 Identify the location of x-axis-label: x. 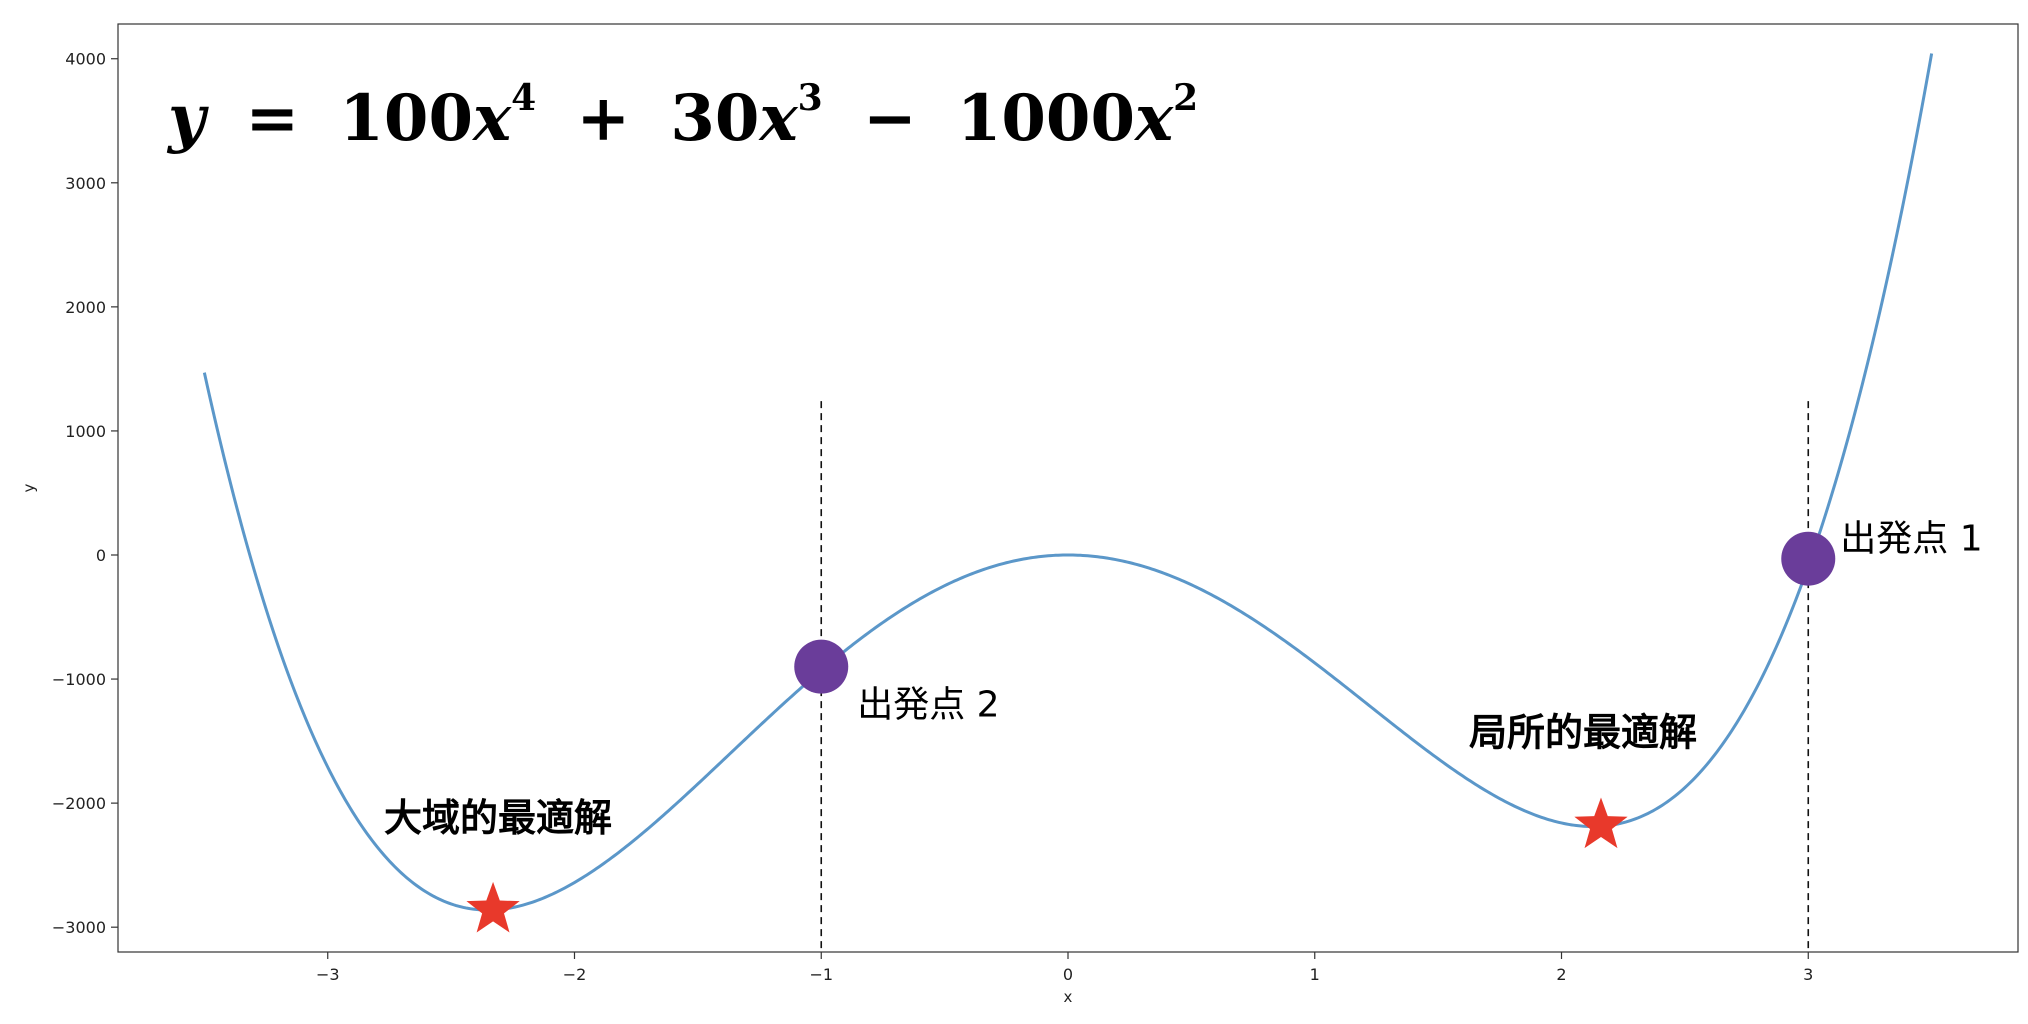
(1068, 997).